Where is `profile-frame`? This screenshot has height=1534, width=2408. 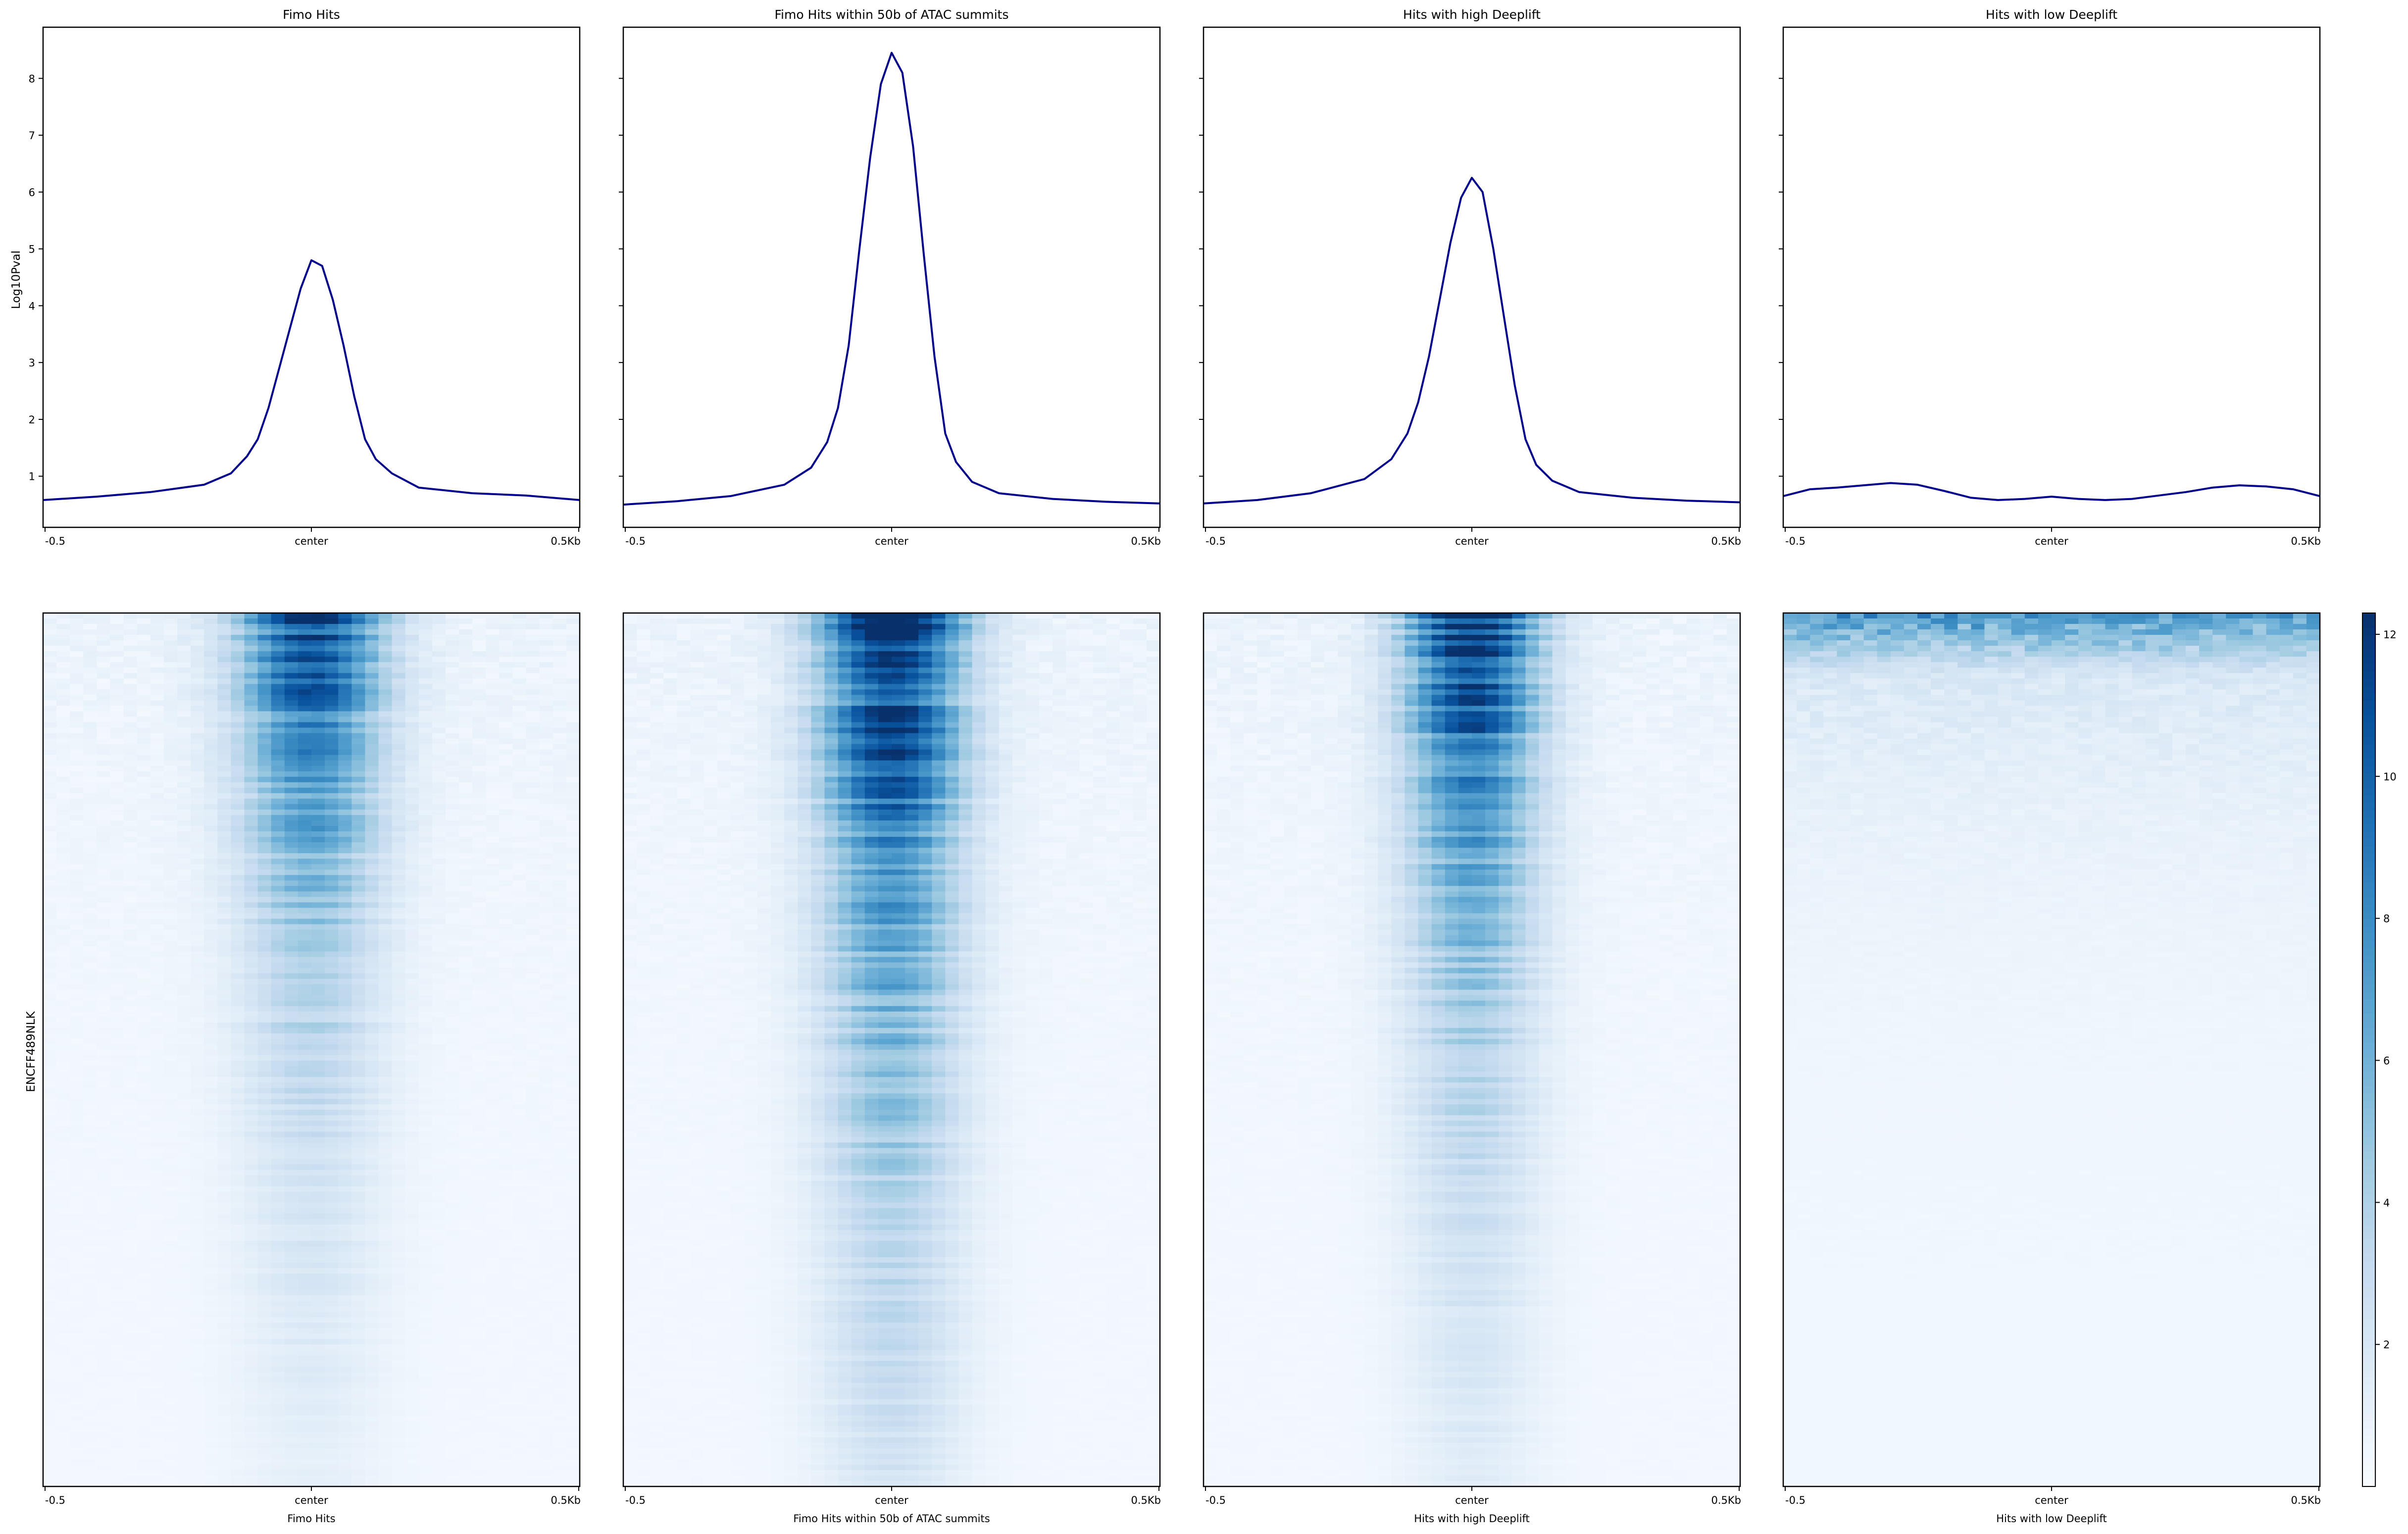
profile-frame is located at coordinates (311, 277).